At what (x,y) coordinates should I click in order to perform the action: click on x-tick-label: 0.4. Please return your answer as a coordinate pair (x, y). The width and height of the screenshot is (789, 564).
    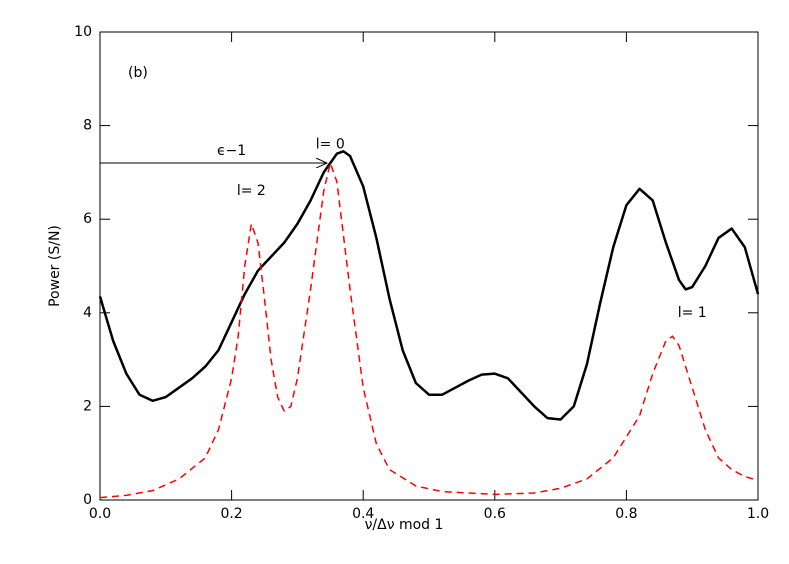
    Looking at the image, I should click on (363, 514).